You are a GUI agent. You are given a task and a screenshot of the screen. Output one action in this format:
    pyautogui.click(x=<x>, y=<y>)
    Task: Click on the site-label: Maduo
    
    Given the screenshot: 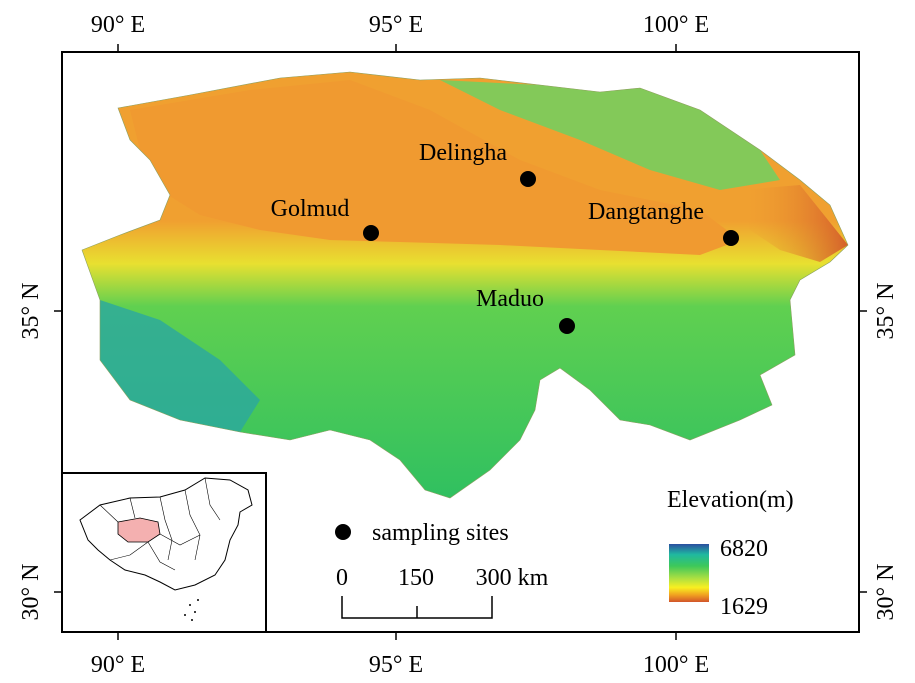 What is the action you would take?
    pyautogui.click(x=510, y=299)
    